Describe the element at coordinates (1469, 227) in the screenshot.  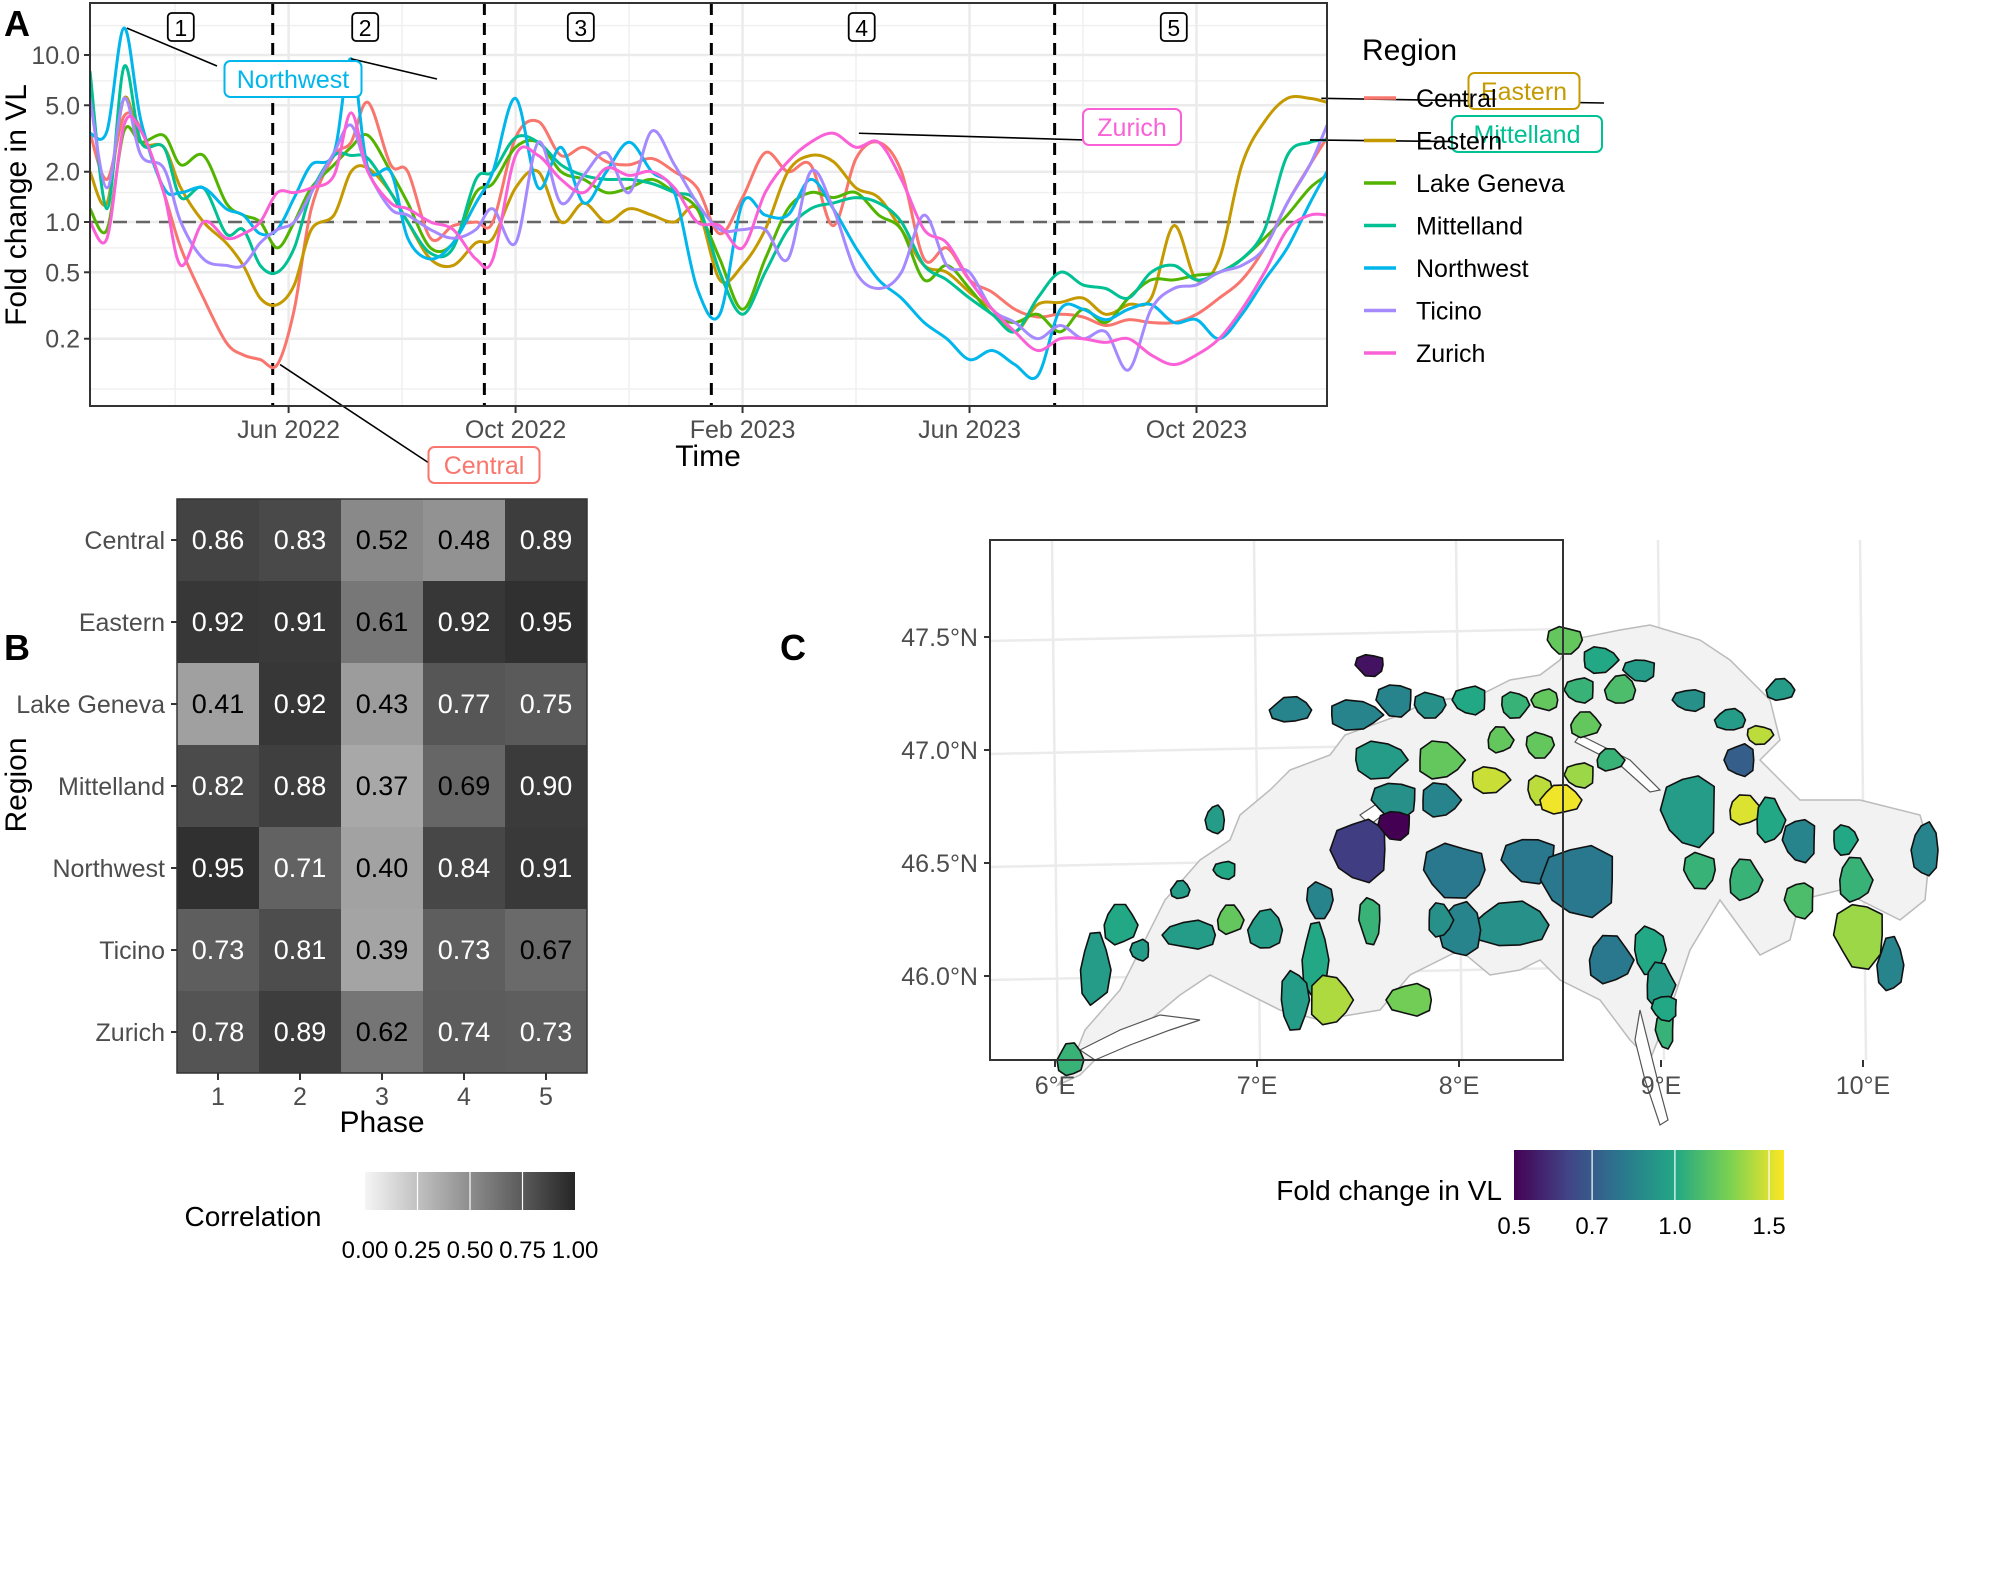
I see `legend-label: Mittelland` at that location.